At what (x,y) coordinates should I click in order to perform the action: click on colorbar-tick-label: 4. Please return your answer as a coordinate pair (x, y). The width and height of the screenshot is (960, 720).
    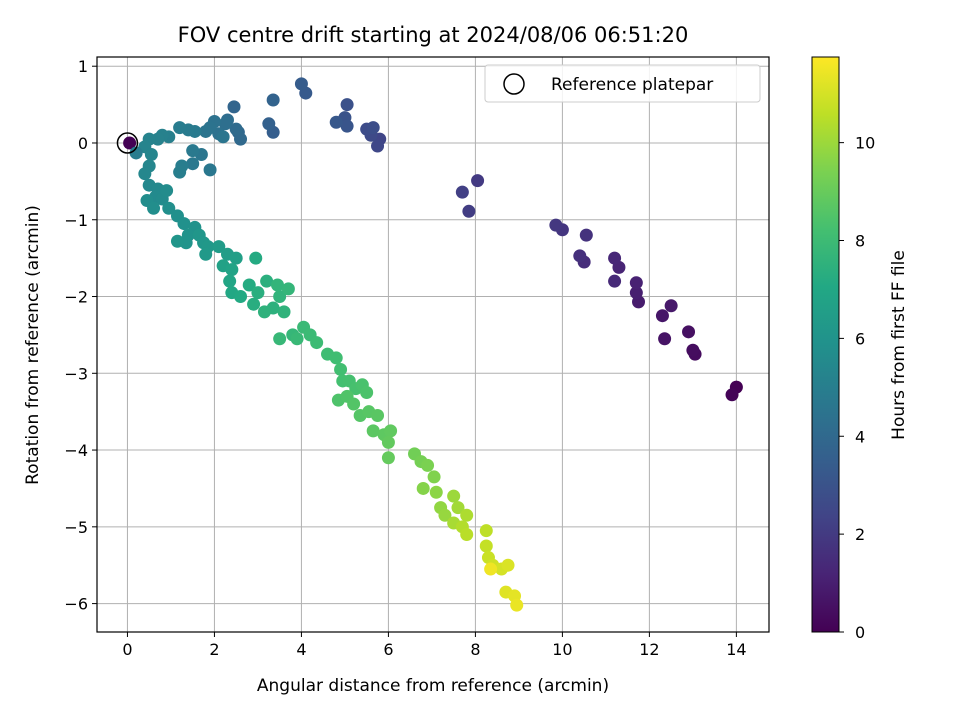
    Looking at the image, I should click on (860, 436).